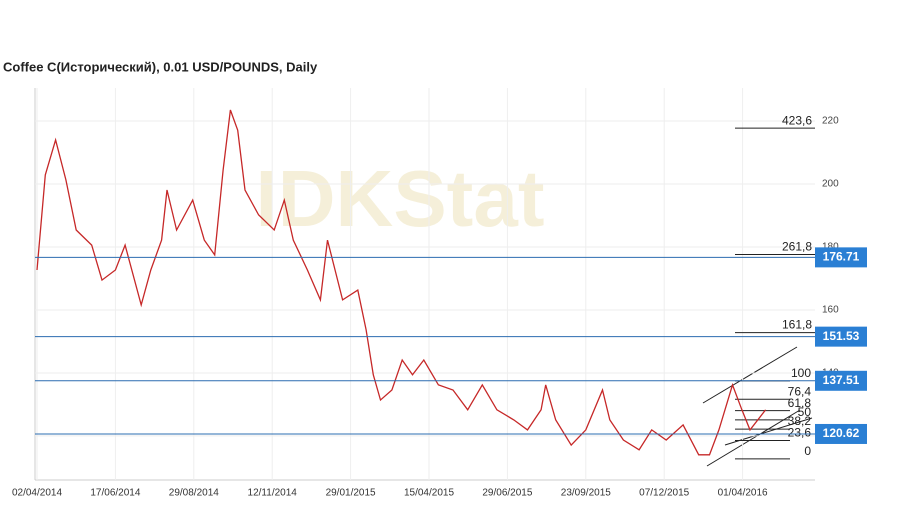 The image size is (909, 514). Describe the element at coordinates (830, 184) in the screenshot. I see `y-tick-label: 200` at that location.